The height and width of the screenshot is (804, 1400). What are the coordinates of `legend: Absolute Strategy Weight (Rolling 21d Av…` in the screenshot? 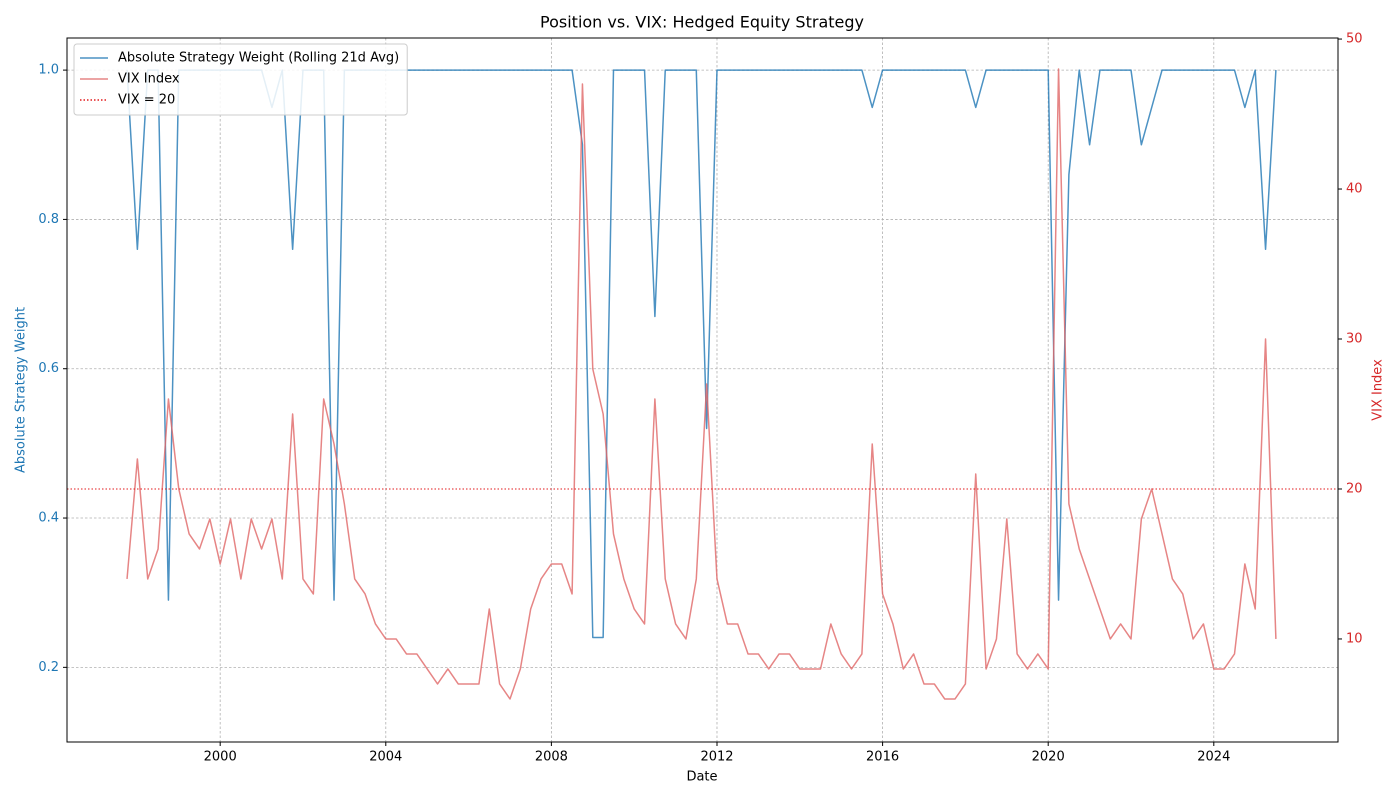 It's located at (240, 79).